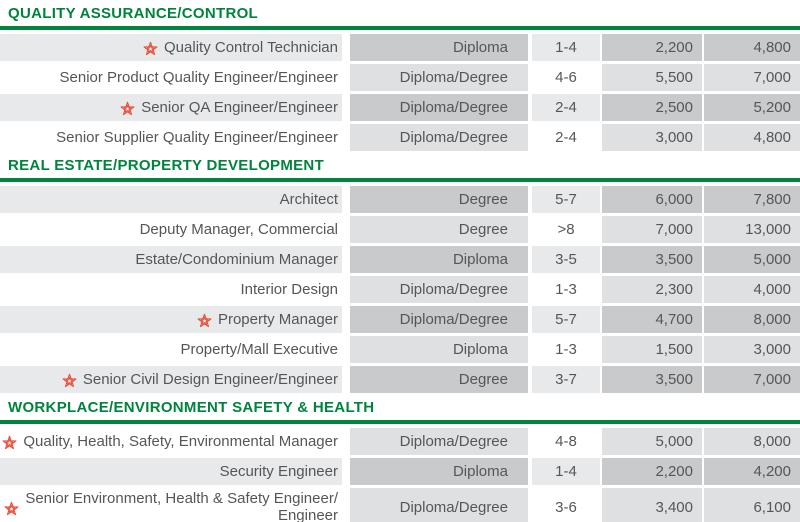 This screenshot has height=522, width=800. I want to click on experience-cell: 4-8, so click(566, 441).